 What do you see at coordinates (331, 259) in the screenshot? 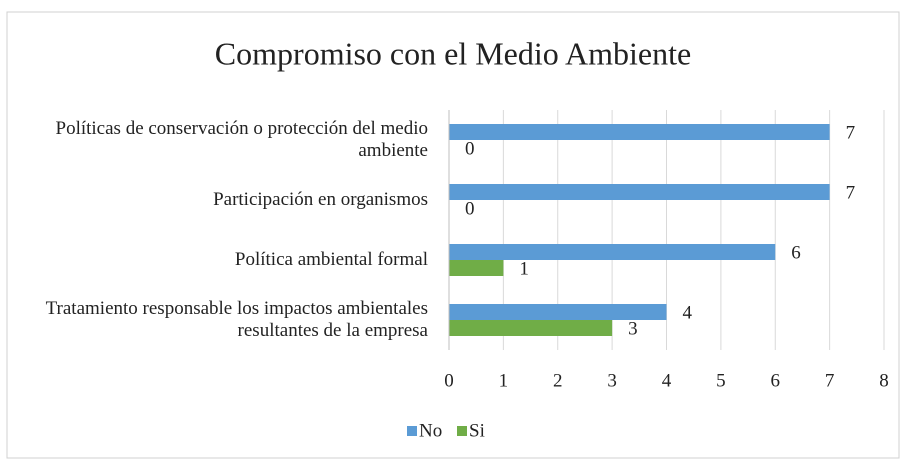
I see `y-tick-label: Política ambiental formal` at bounding box center [331, 259].